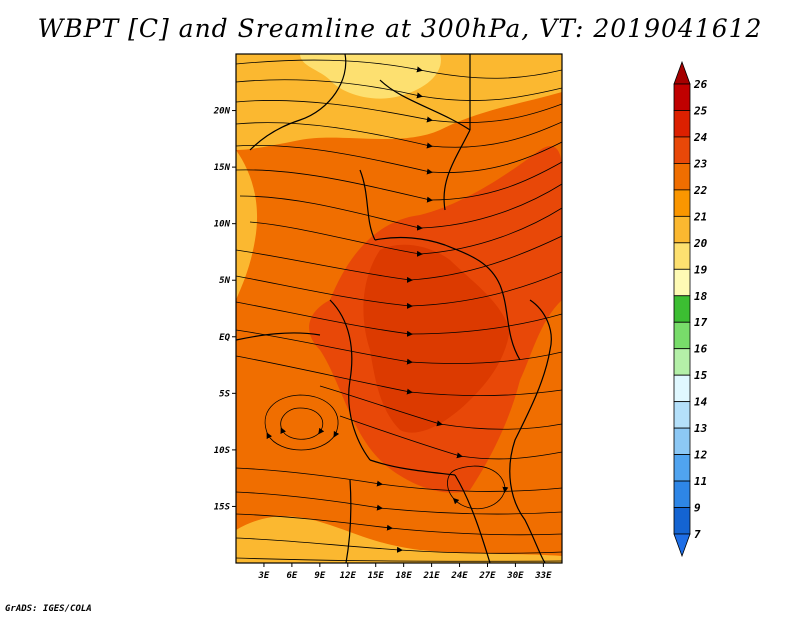 Image resolution: width=800 pixels, height=618 pixels. I want to click on colorbar-tip-low, so click(682, 545).